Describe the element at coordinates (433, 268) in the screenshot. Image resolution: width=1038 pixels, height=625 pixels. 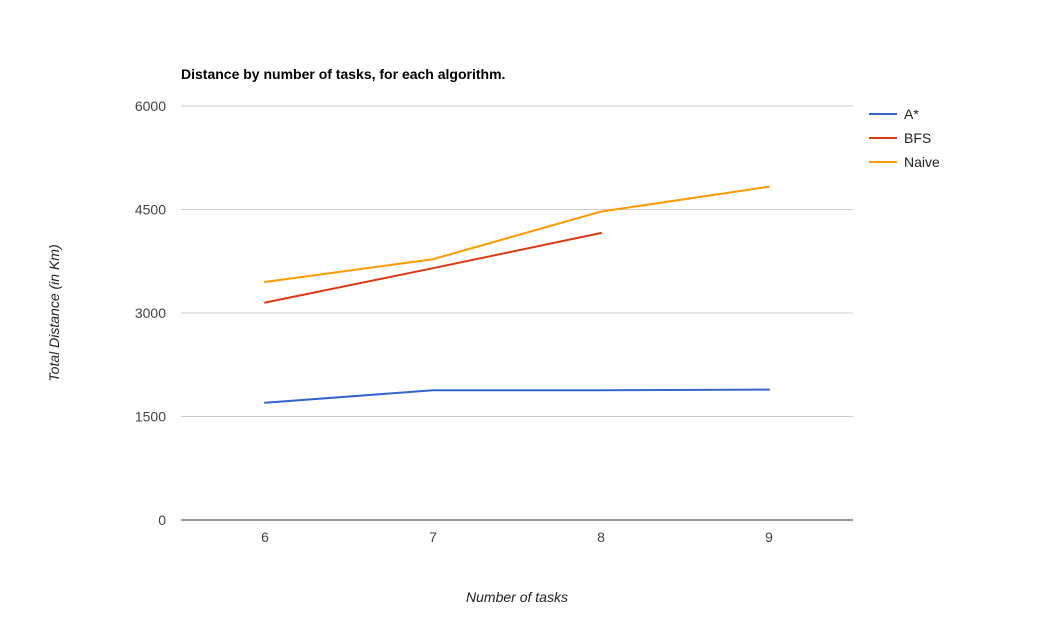
I see `series-line-bfs` at that location.